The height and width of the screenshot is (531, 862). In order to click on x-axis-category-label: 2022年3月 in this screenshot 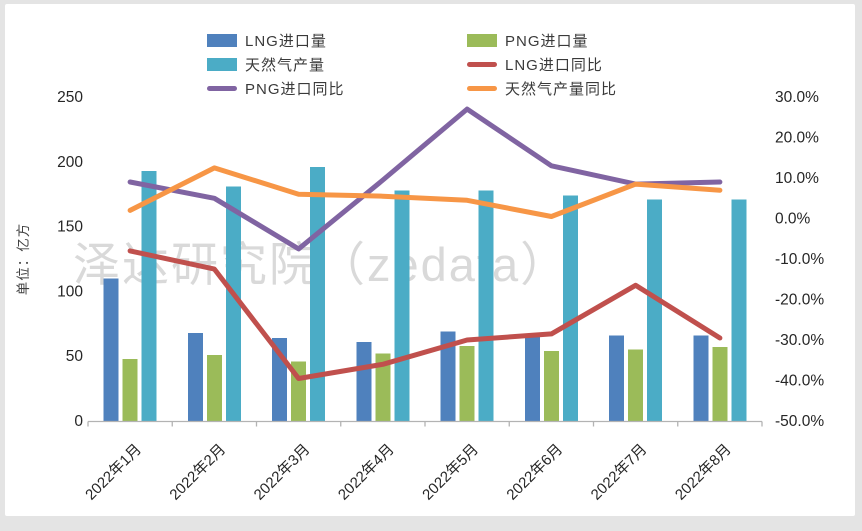, I will do `click(282, 472)`.